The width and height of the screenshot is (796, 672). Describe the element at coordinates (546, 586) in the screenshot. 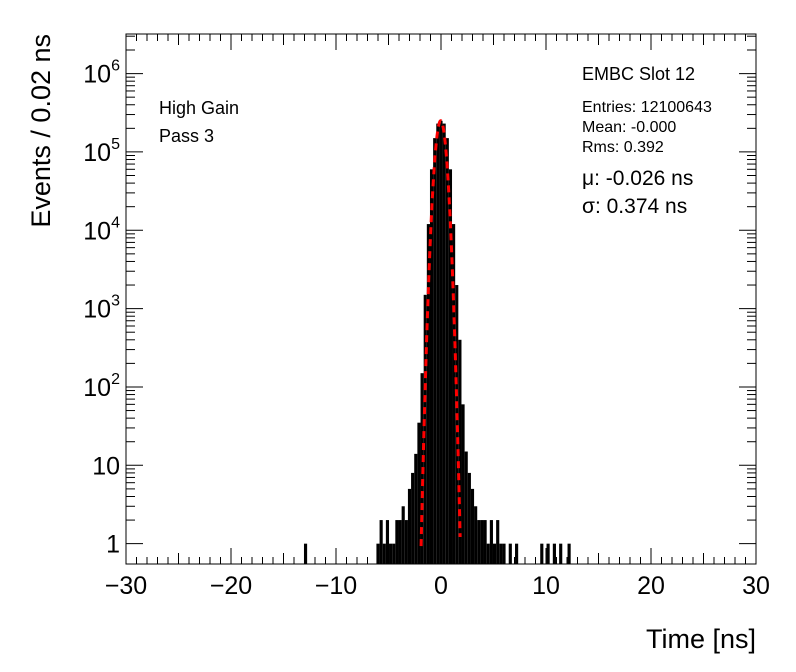

I see `x-tick-label: 10` at that location.